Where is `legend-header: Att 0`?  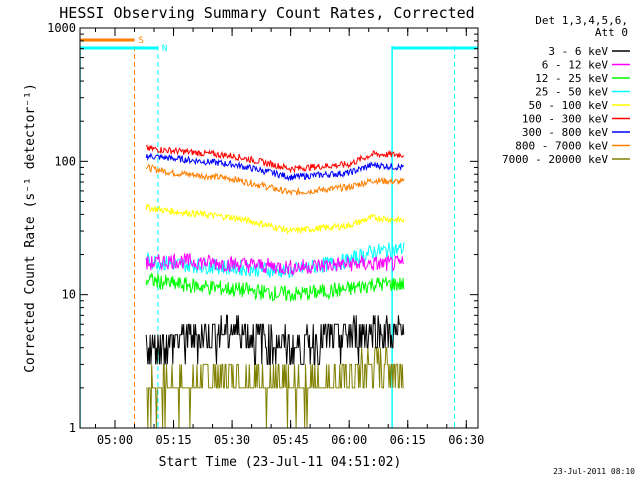
legend-header: Att 0 is located at coordinates (611, 32).